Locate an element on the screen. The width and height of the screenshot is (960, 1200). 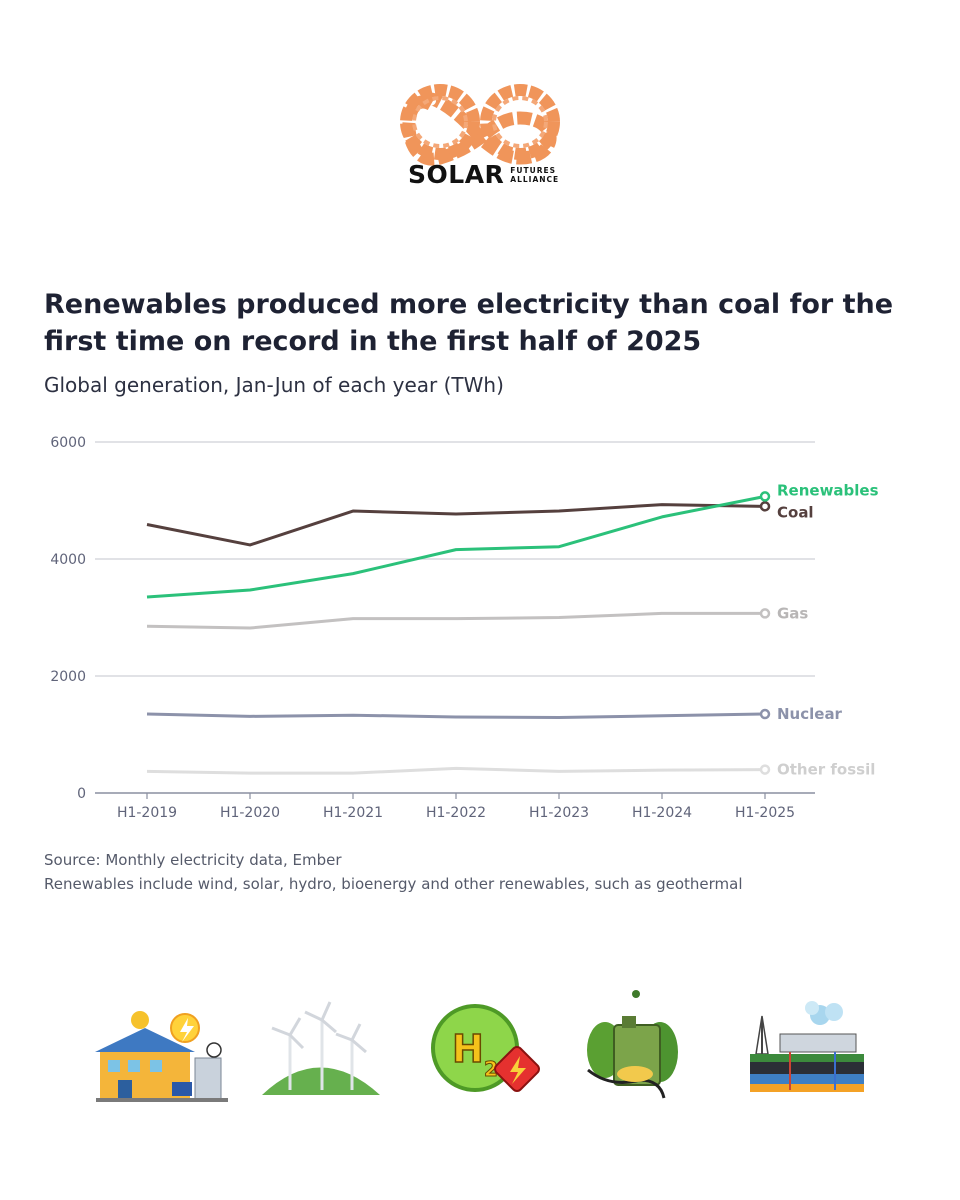
brand-wordmark: SOLAR FUTURES ALLIANCE is located at coordinates (483, 174).